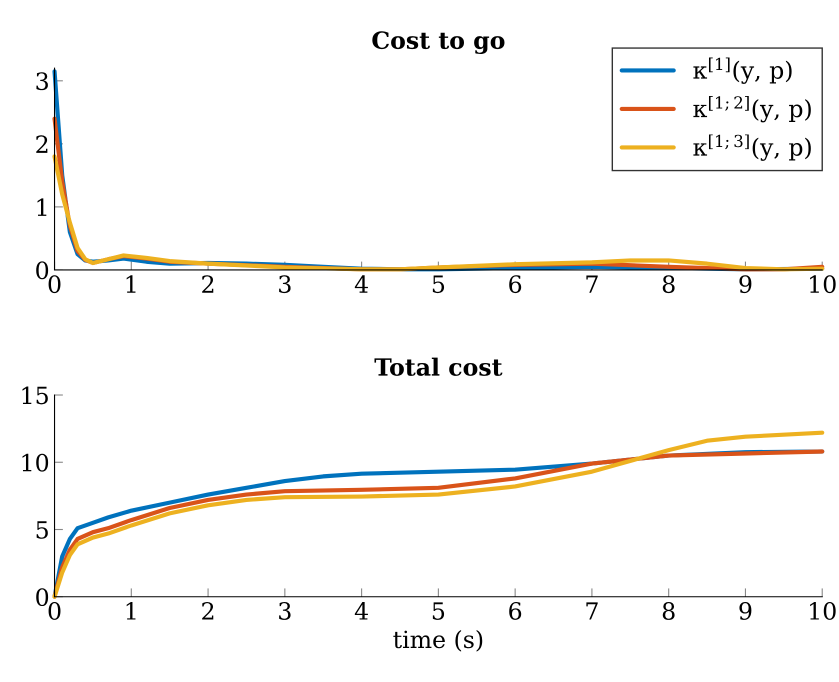 This screenshot has width=839, height=682. What do you see at coordinates (438, 367) in the screenshot?
I see `chart-title: Total cost` at bounding box center [438, 367].